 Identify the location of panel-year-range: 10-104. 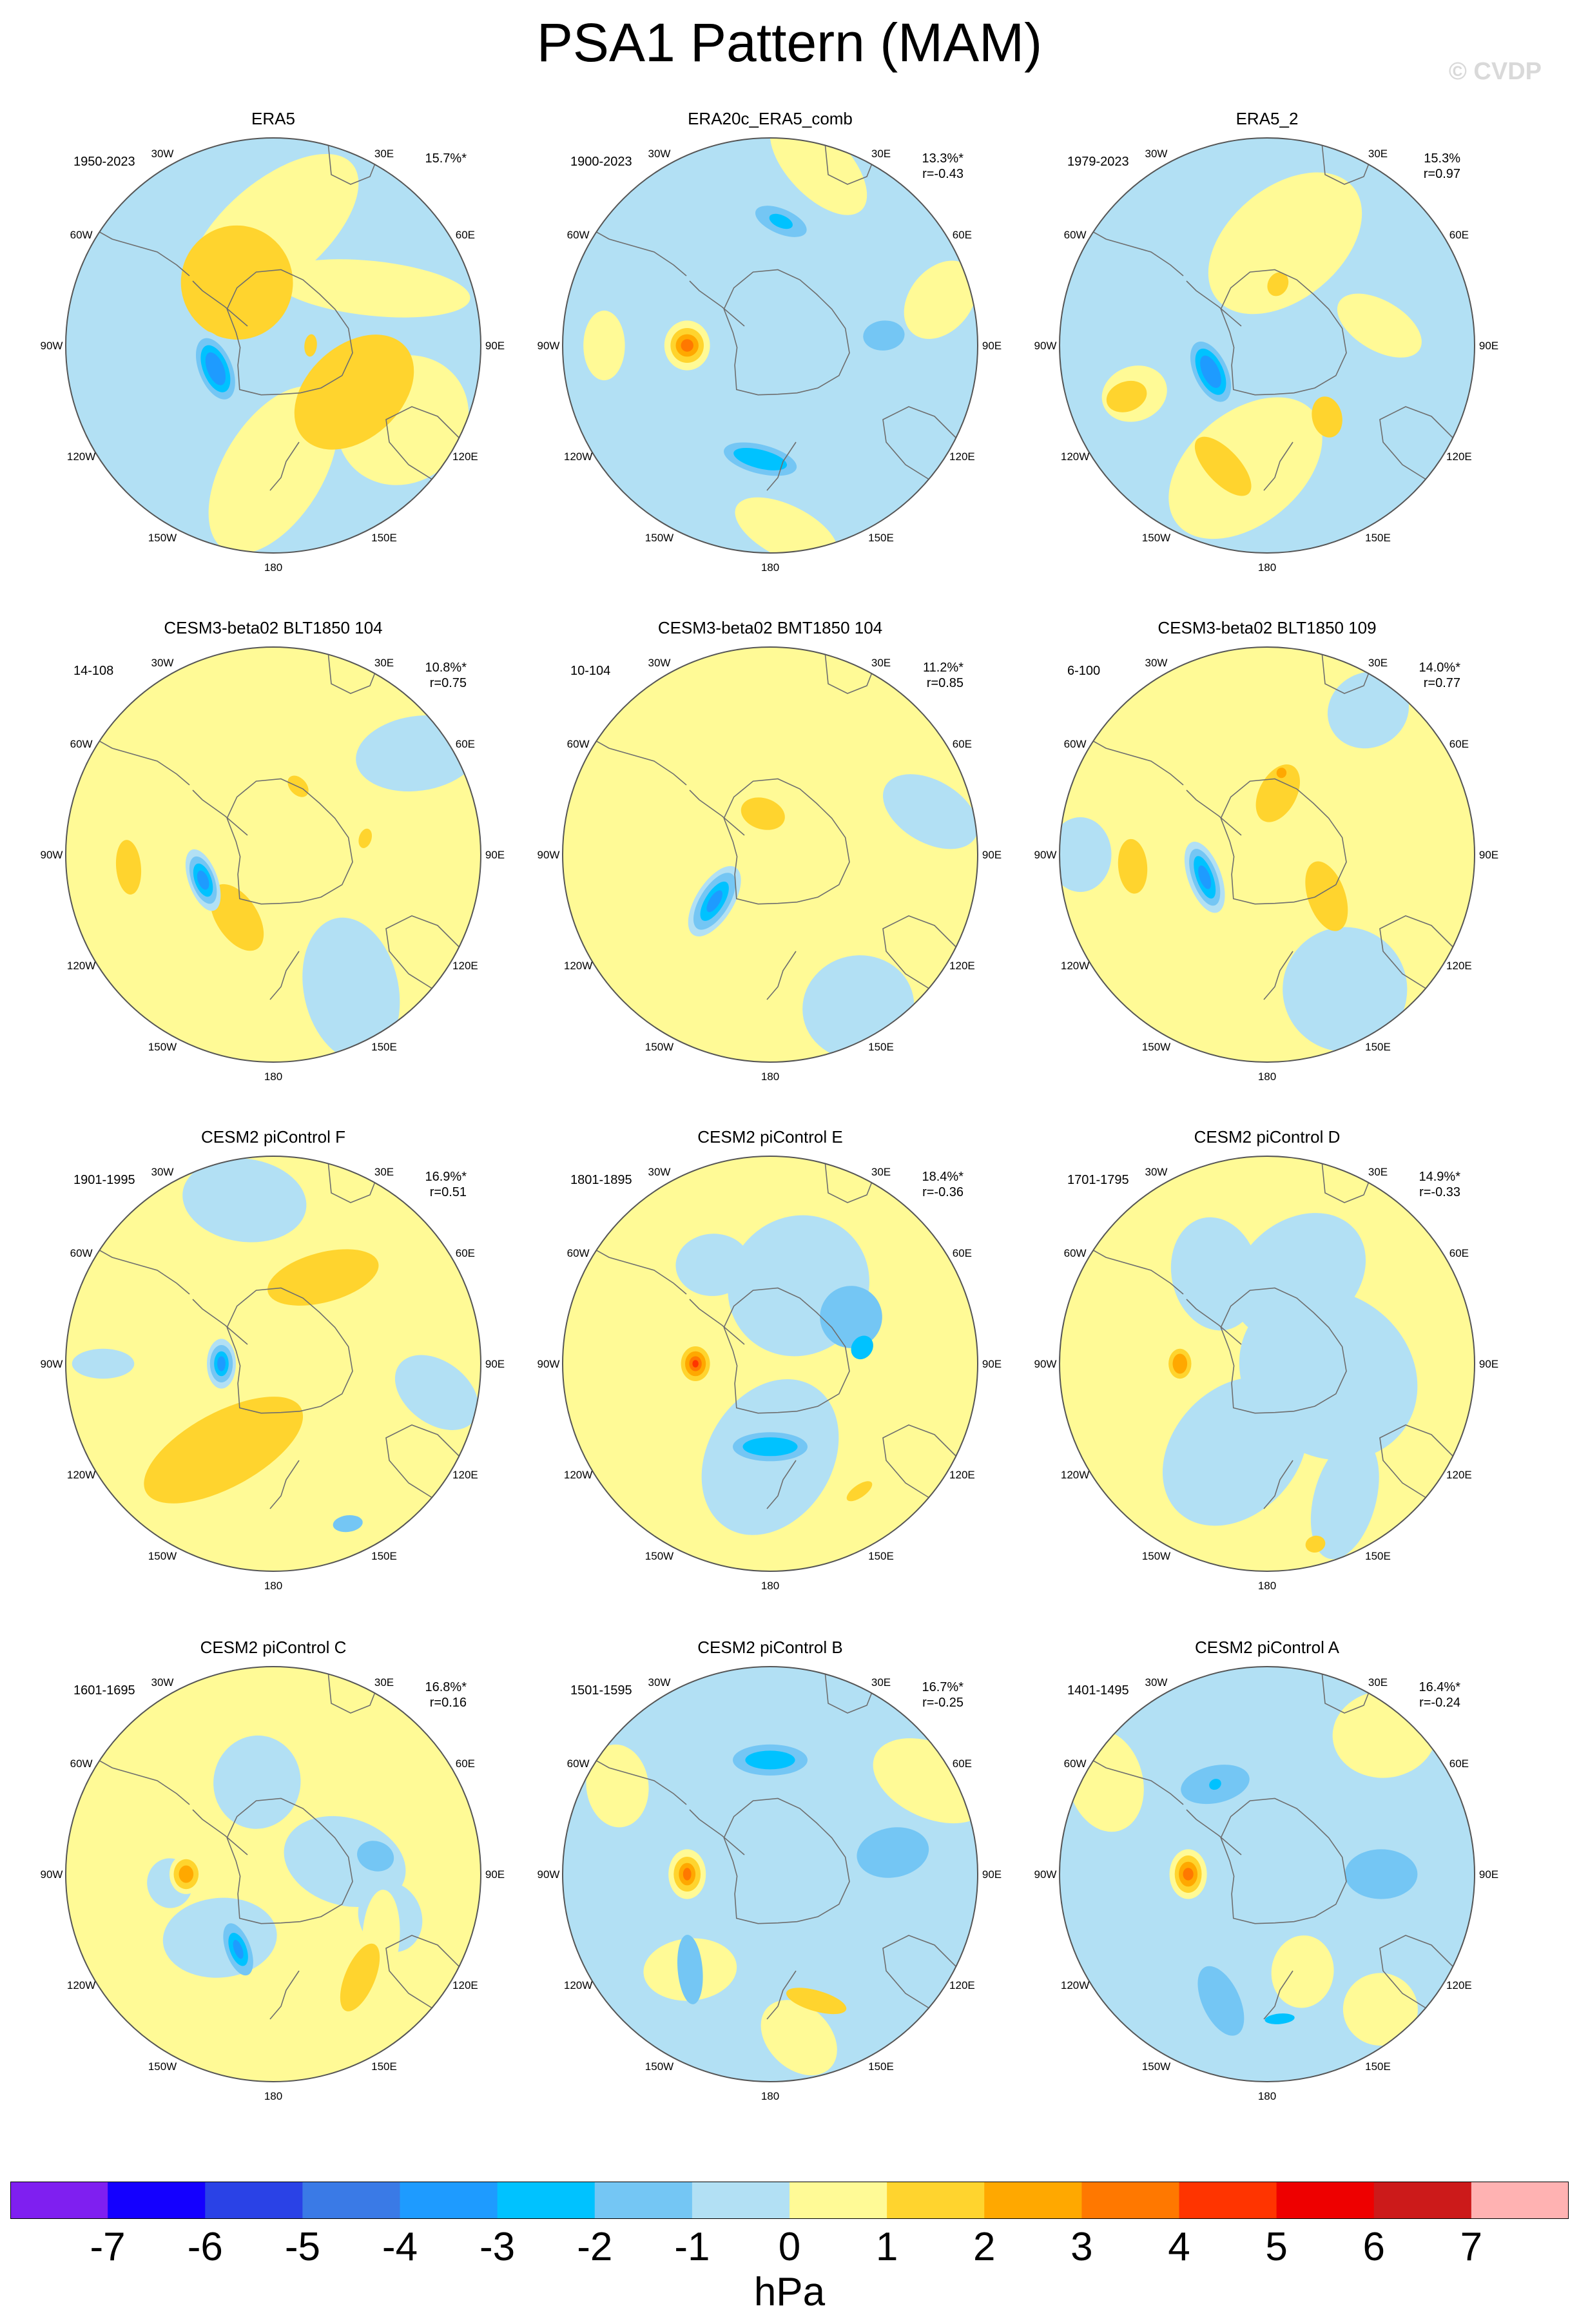
(590, 671).